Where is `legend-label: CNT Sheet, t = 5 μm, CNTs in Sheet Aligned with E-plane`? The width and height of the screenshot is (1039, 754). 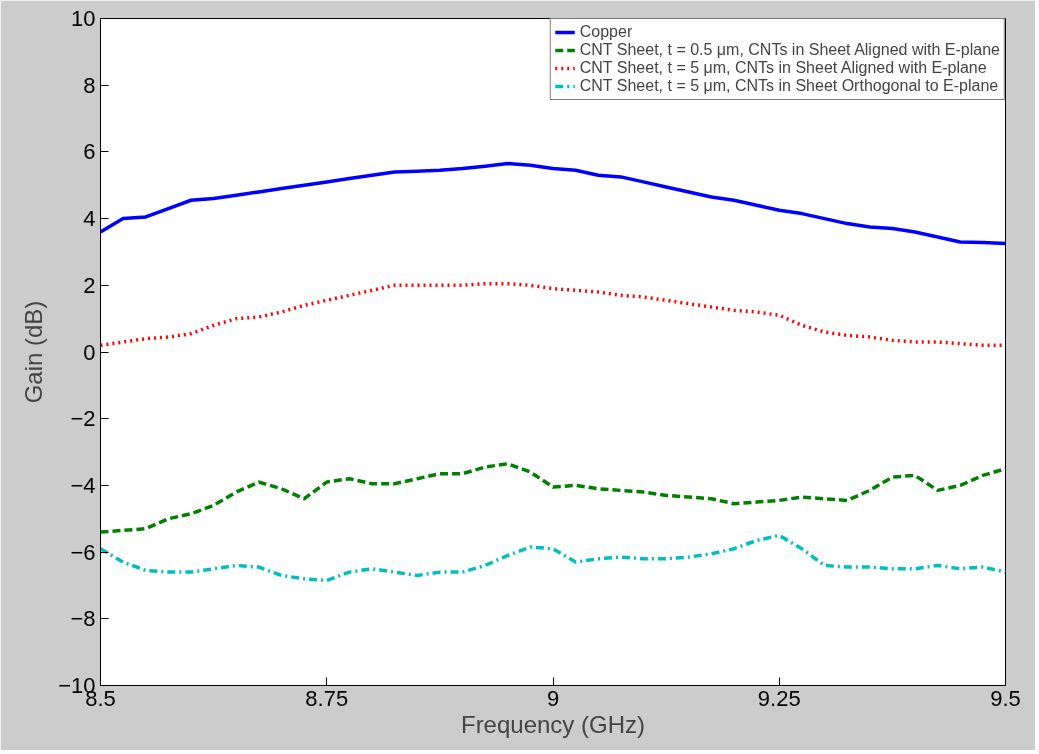 legend-label: CNT Sheet, t = 5 μm, CNTs in Sheet Aligned with E-plane is located at coordinates (783, 68).